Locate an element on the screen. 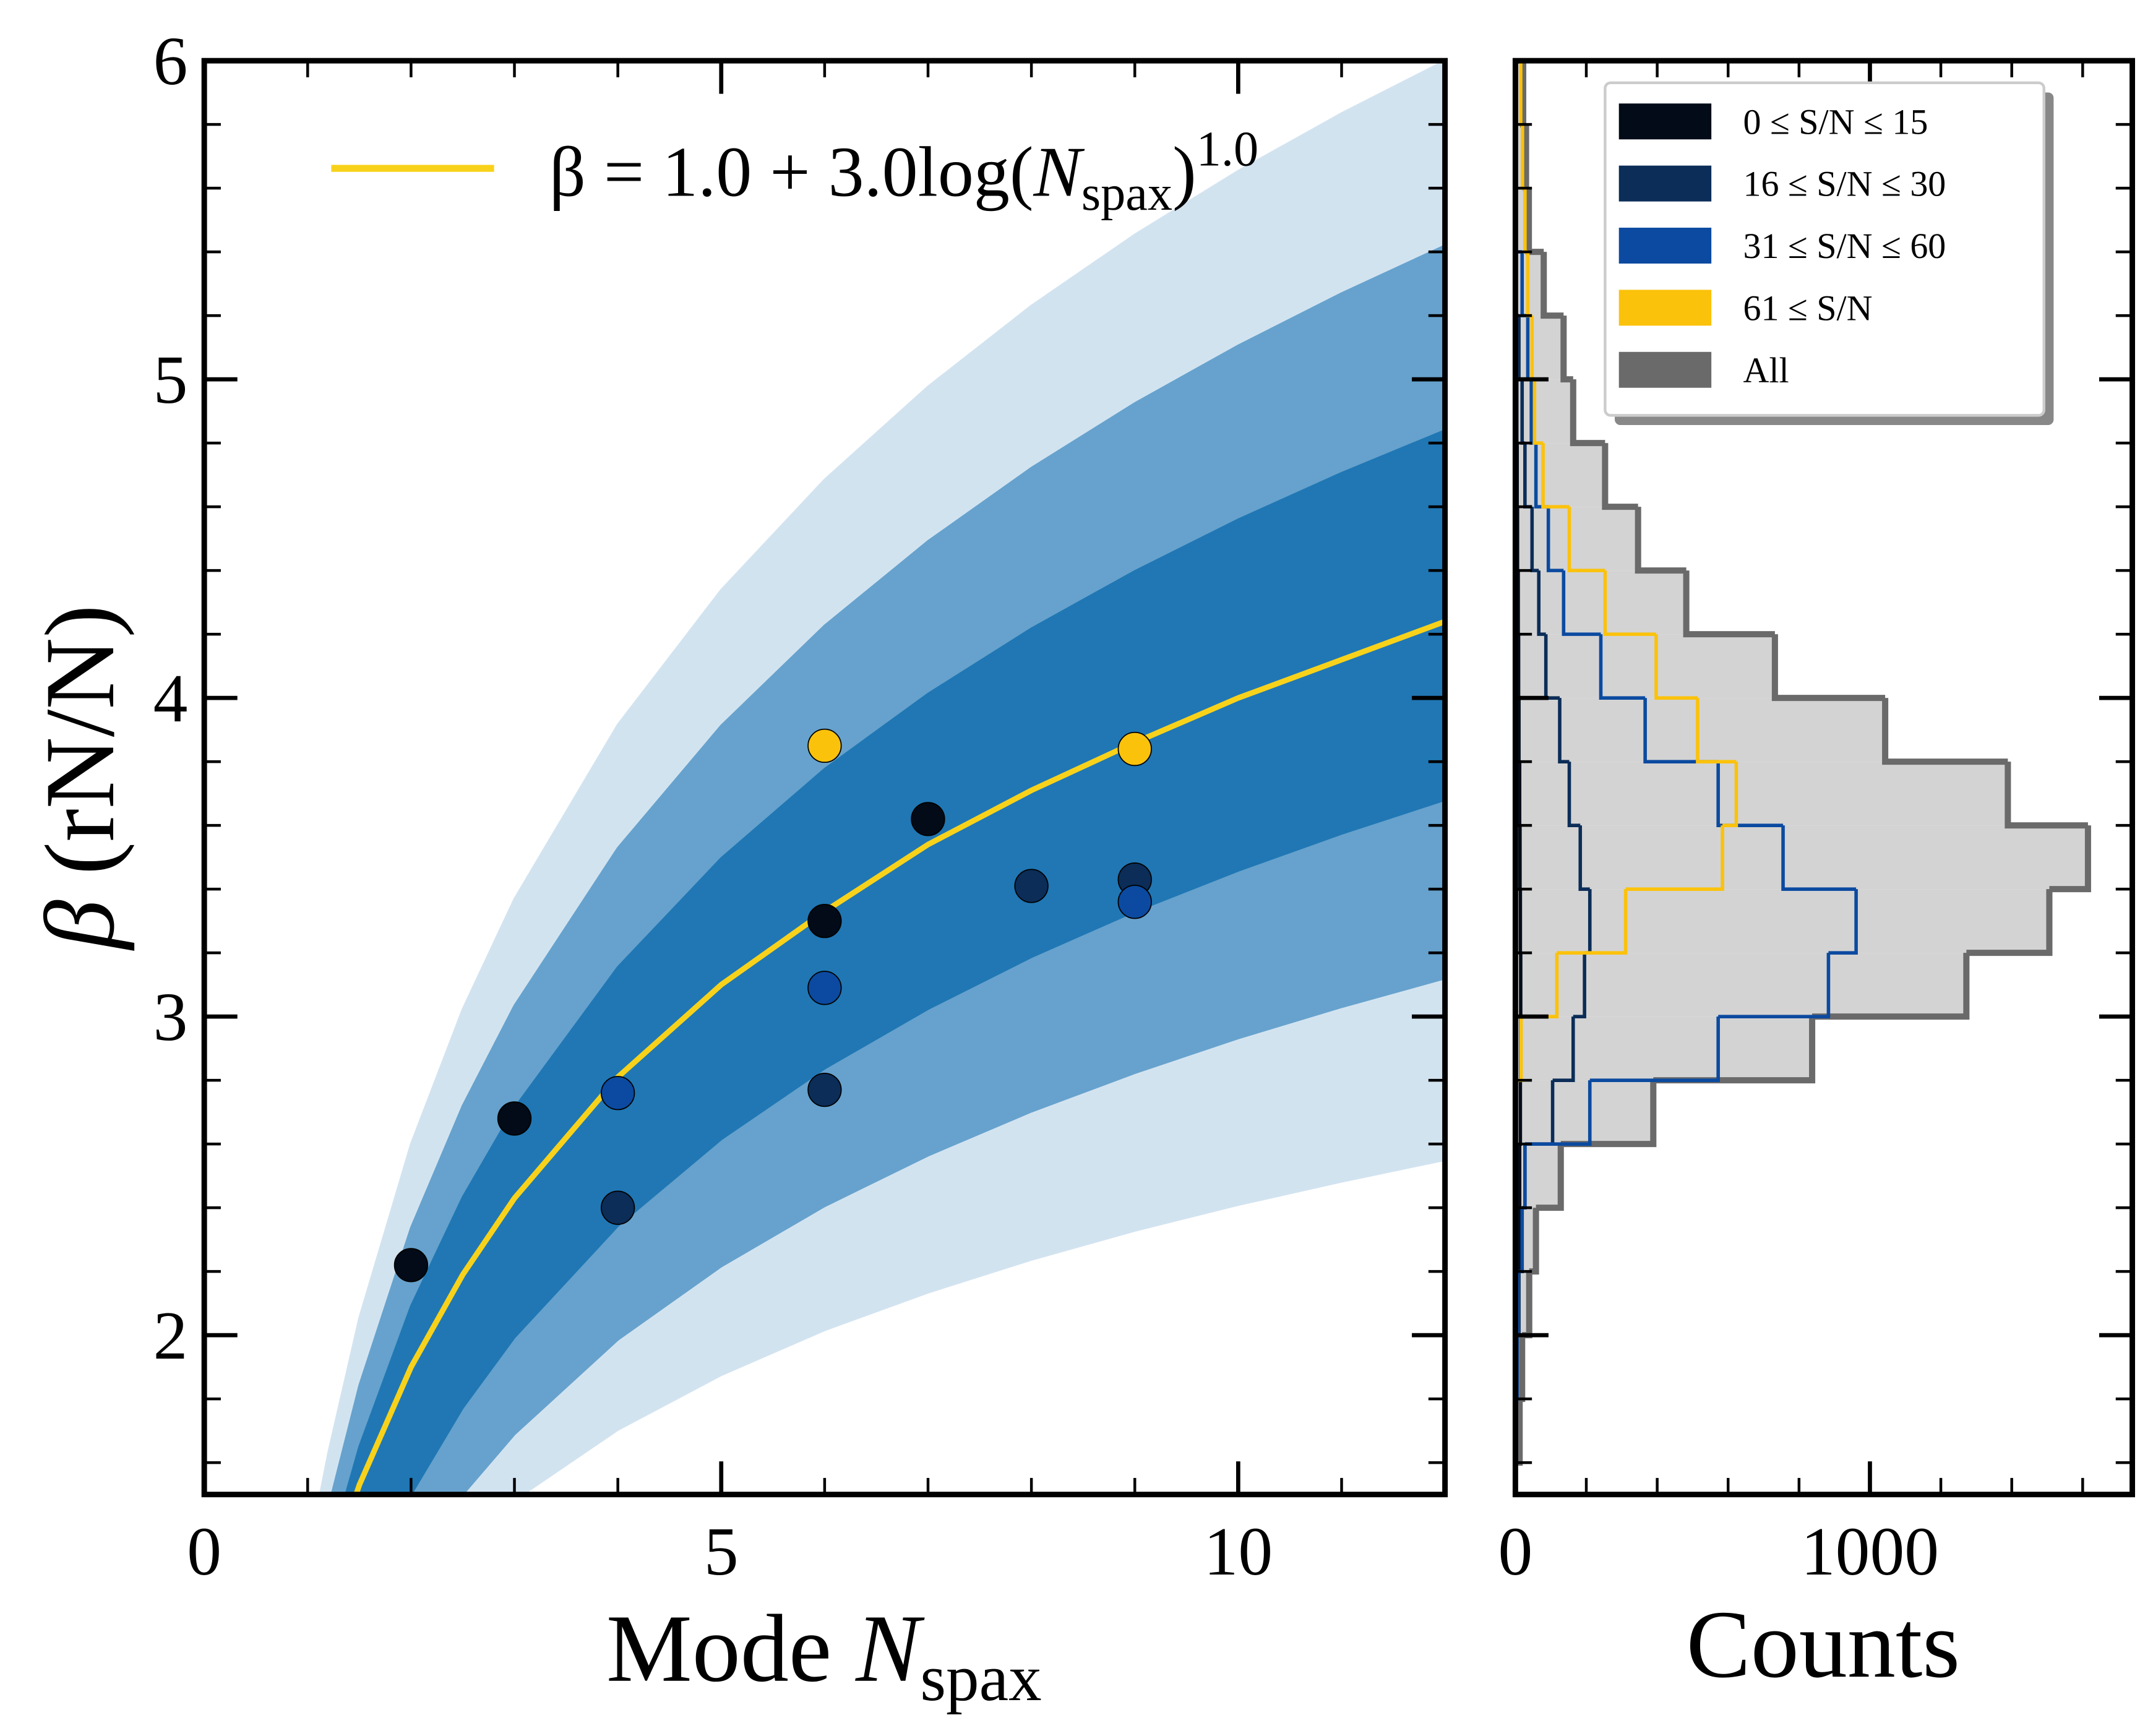 This screenshot has height=1736, width=2153. legend-subscript: spax is located at coordinates (1126, 193).